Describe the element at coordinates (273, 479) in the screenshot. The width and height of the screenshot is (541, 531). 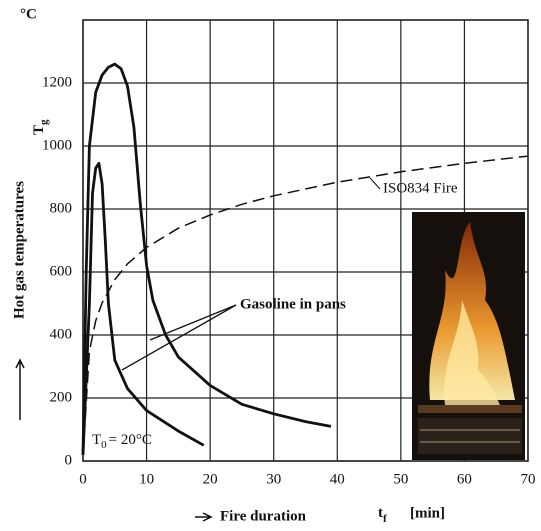
I see `x-tick-label: 30` at that location.